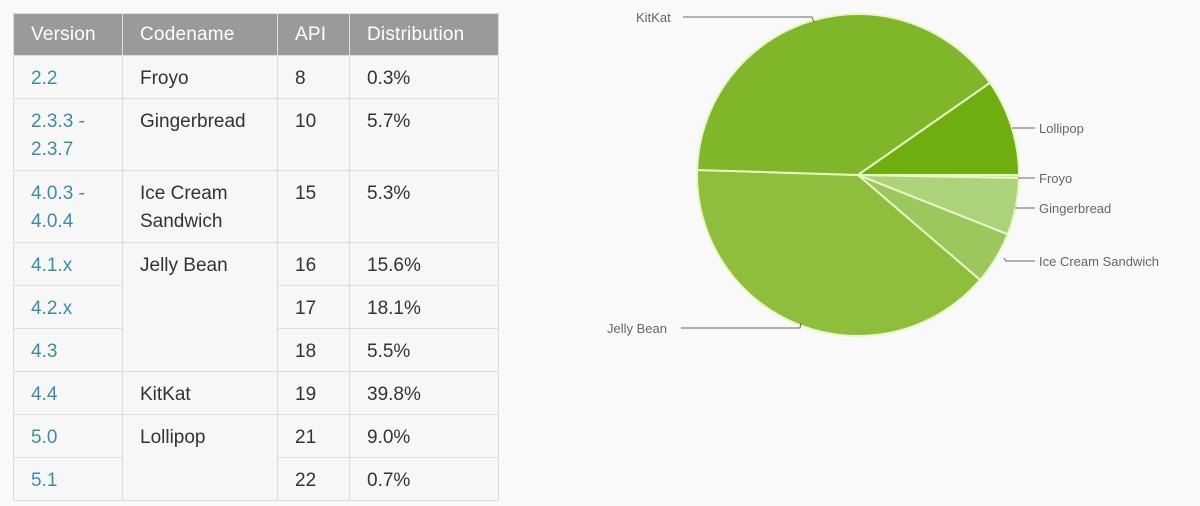 This screenshot has width=1200, height=506. What do you see at coordinates (58, 193) in the screenshot?
I see `version-range-start: 4.0.3 -` at bounding box center [58, 193].